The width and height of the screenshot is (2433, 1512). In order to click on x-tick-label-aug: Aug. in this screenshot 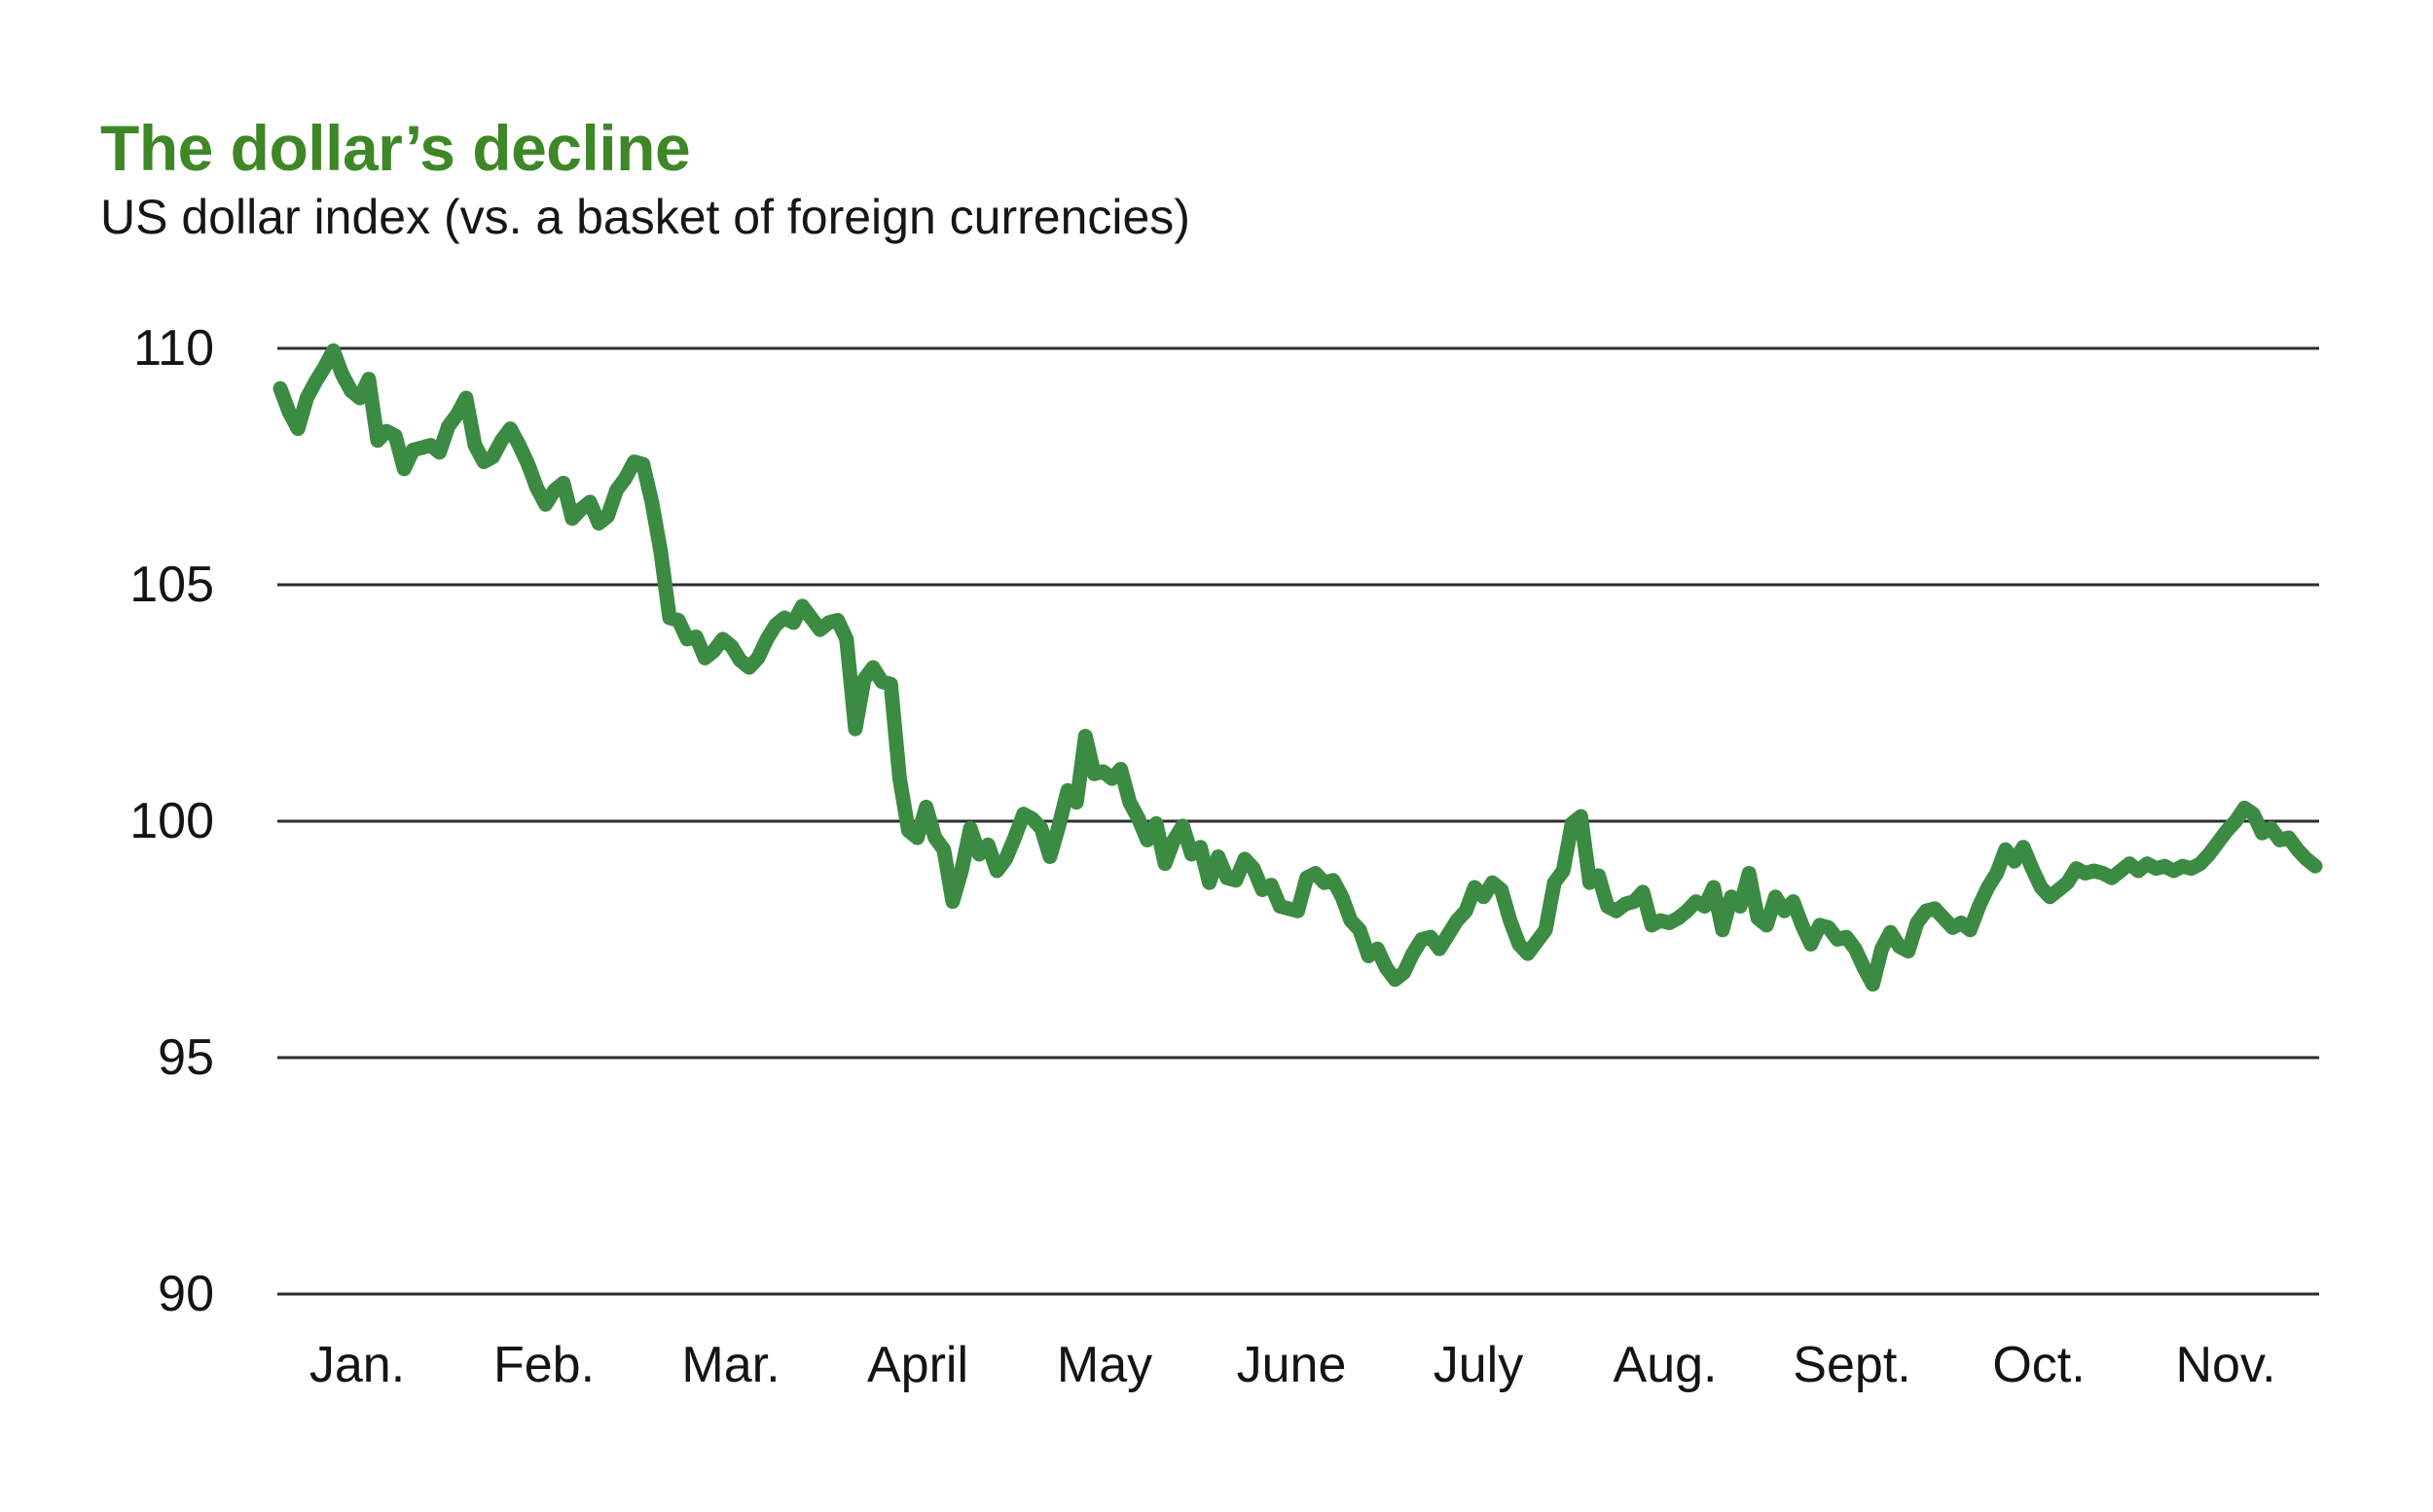, I will do `click(1665, 1365)`.